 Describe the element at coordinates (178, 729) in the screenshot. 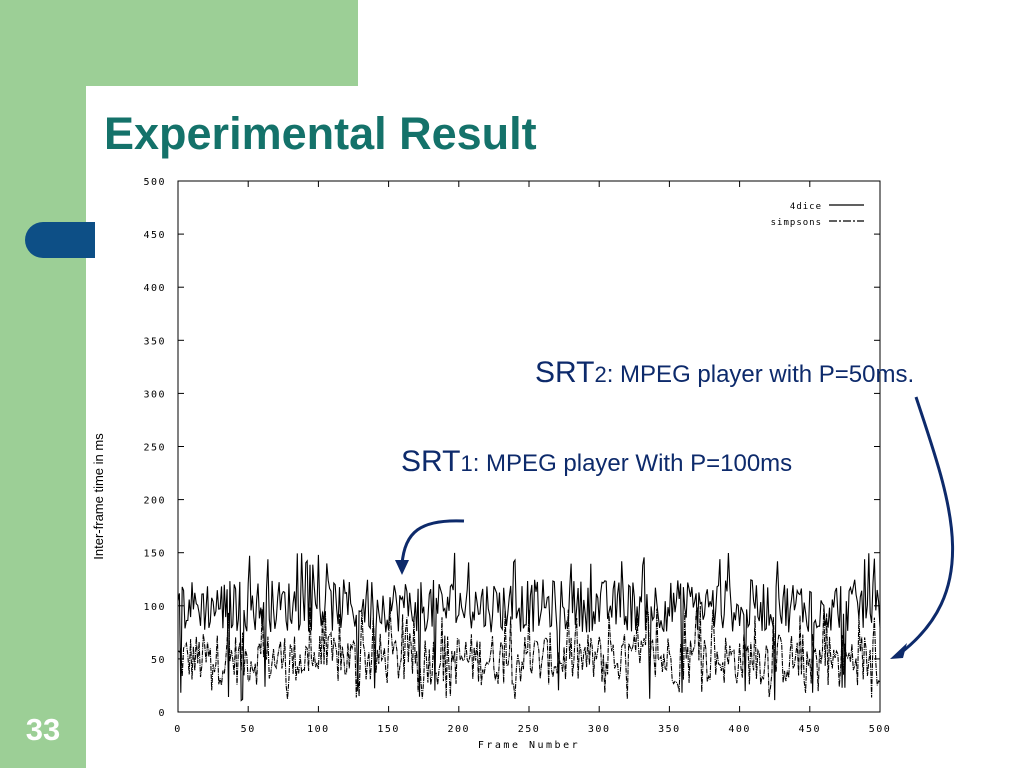

I see `x-tick-label: 0` at that location.